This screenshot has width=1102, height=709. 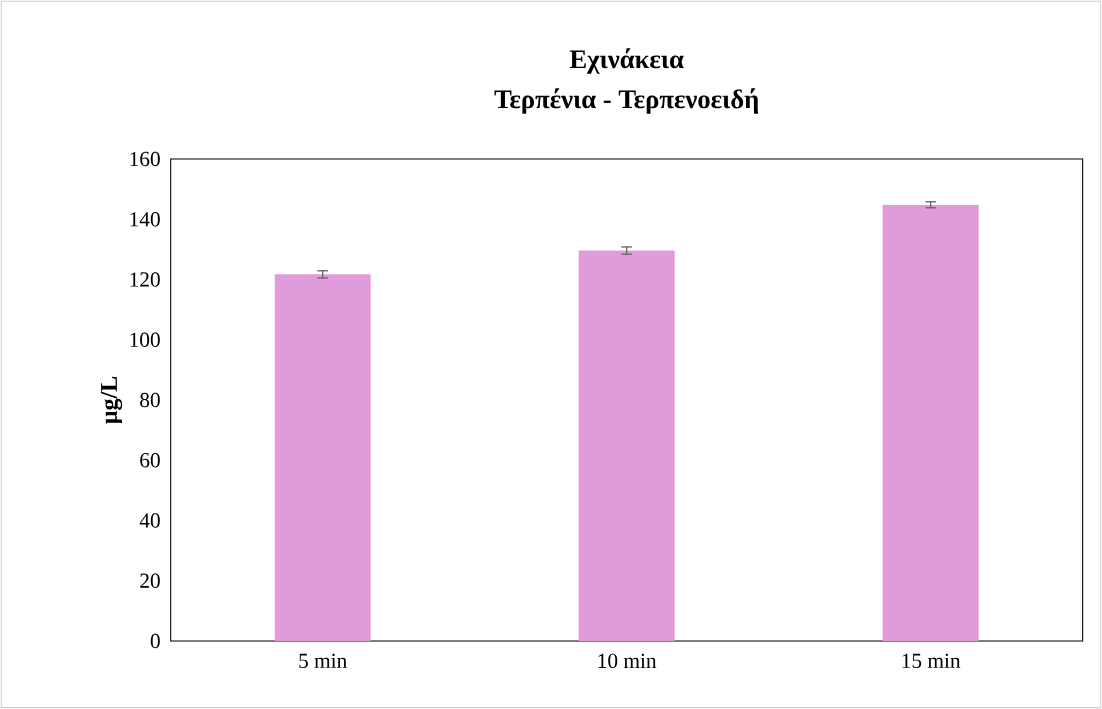 I want to click on y-tick-label: 0, so click(x=155, y=641).